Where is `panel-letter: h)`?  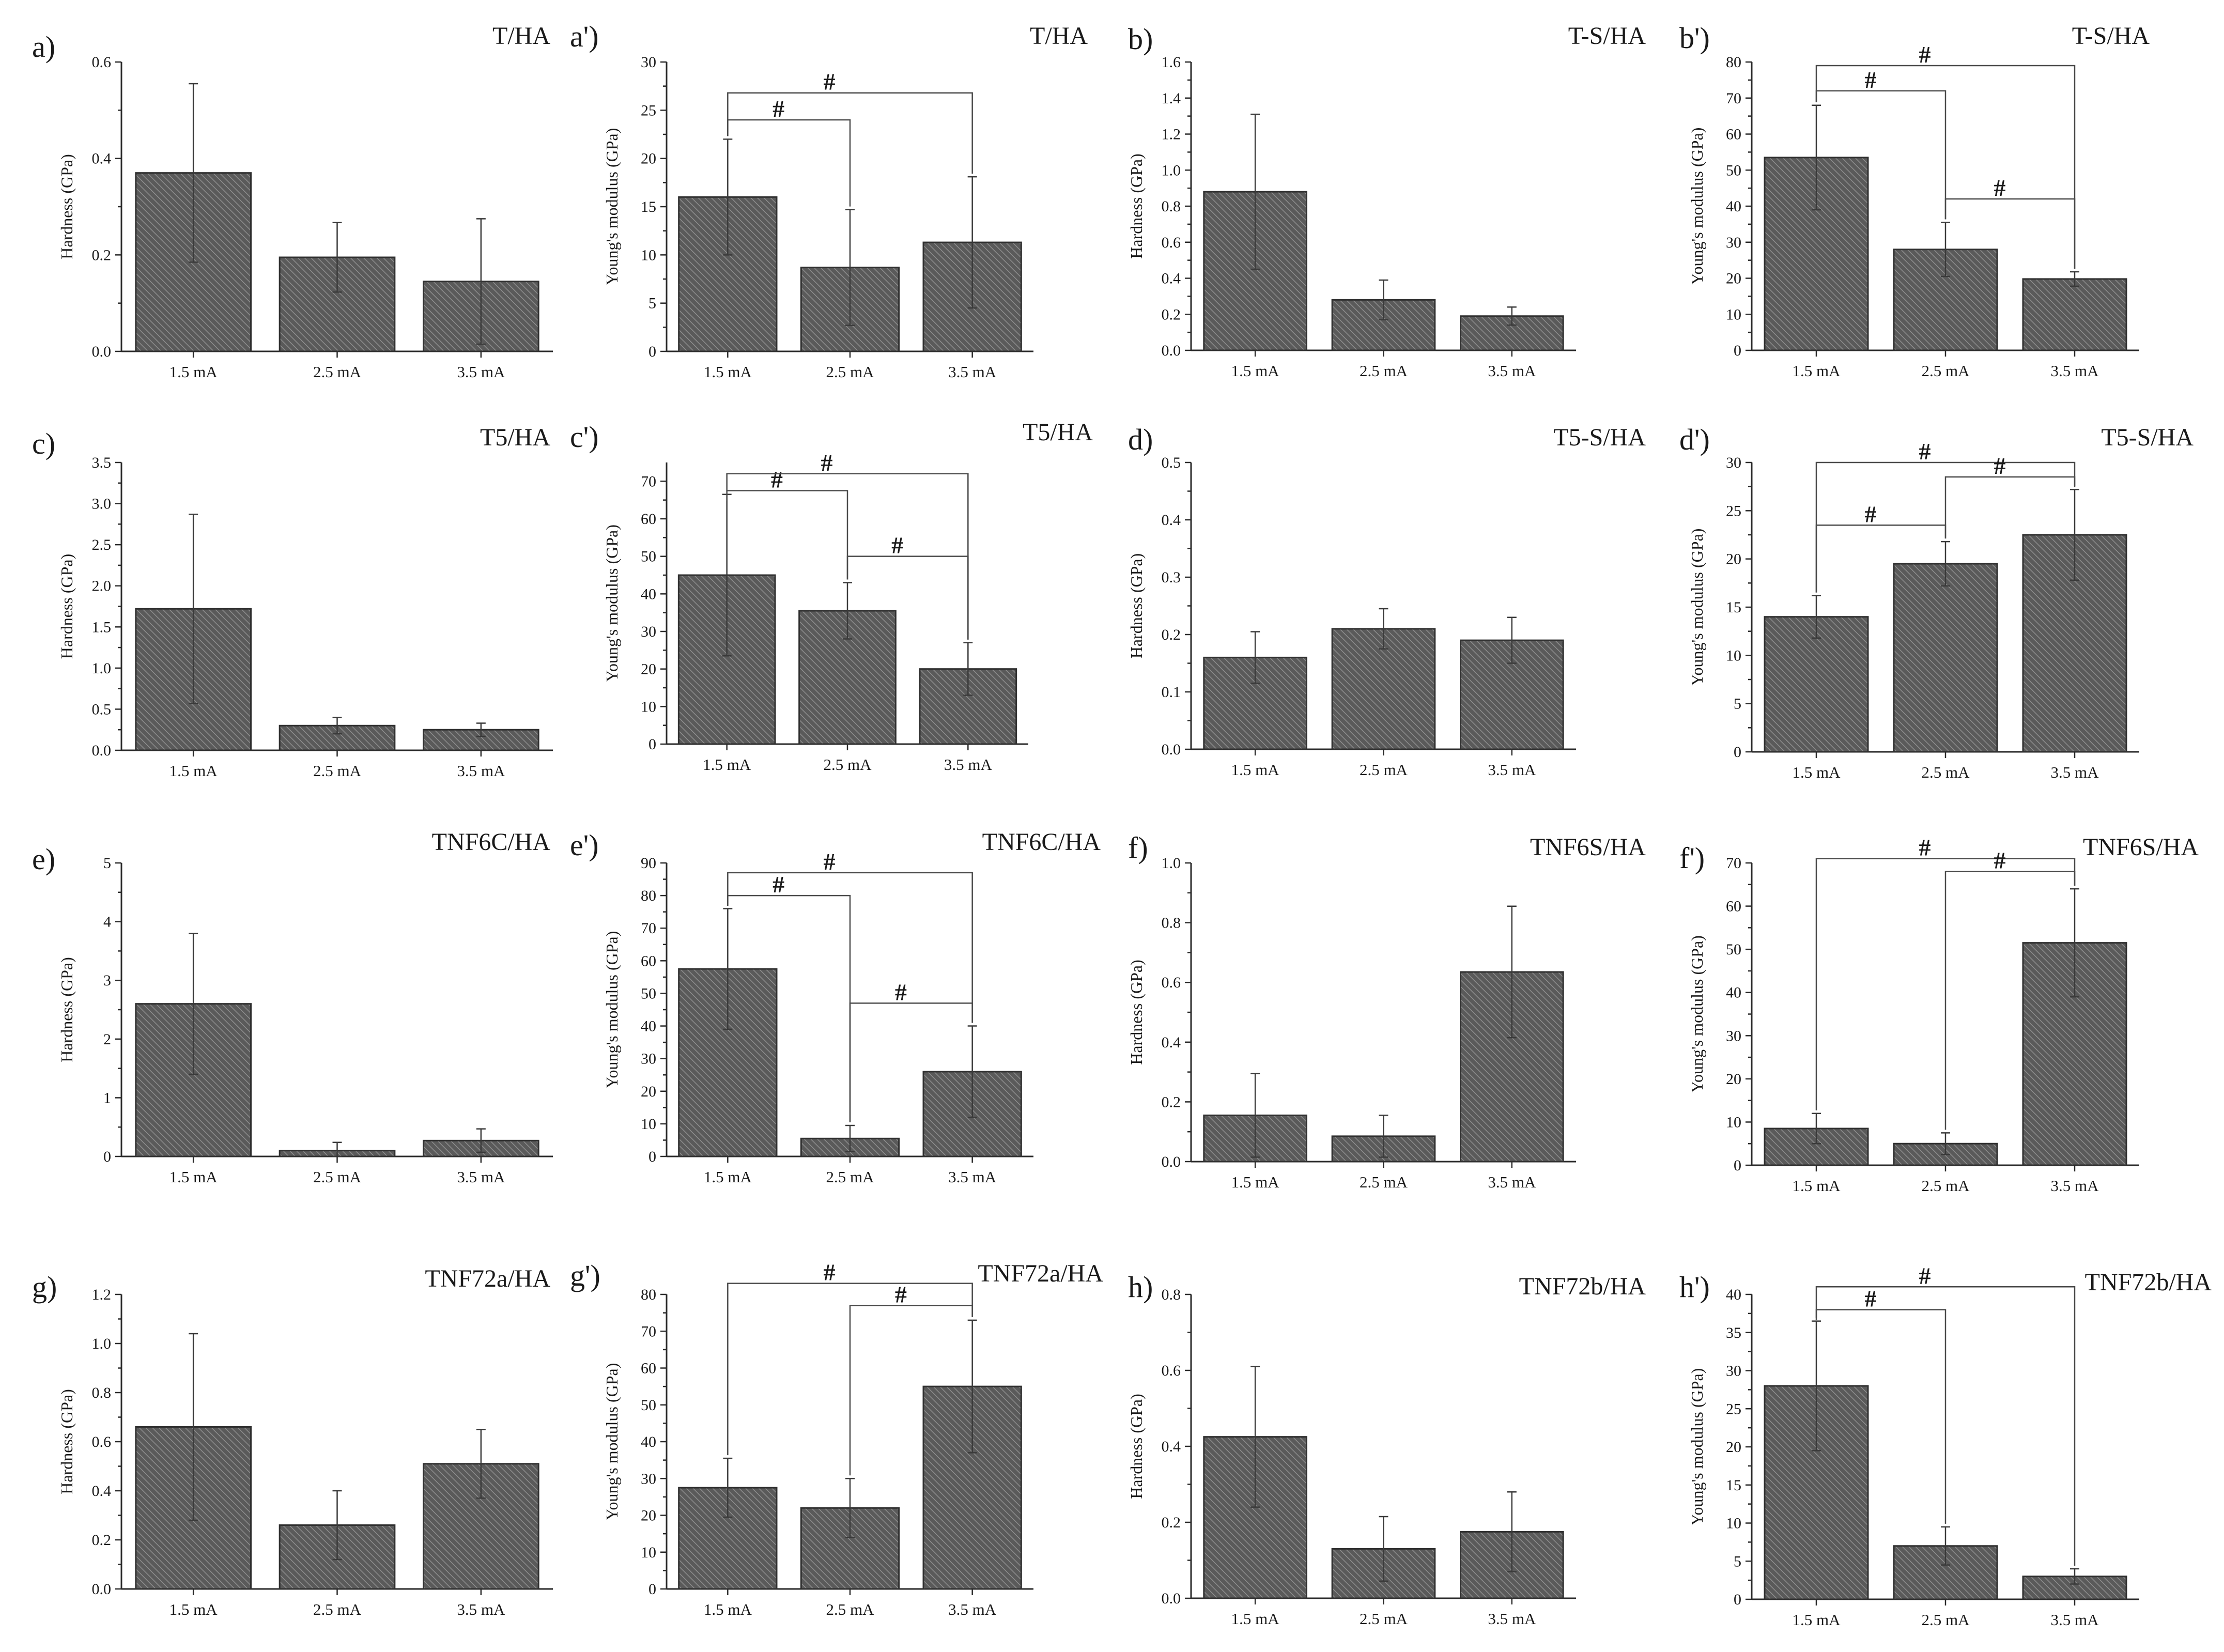
panel-letter: h) is located at coordinates (1140, 1287).